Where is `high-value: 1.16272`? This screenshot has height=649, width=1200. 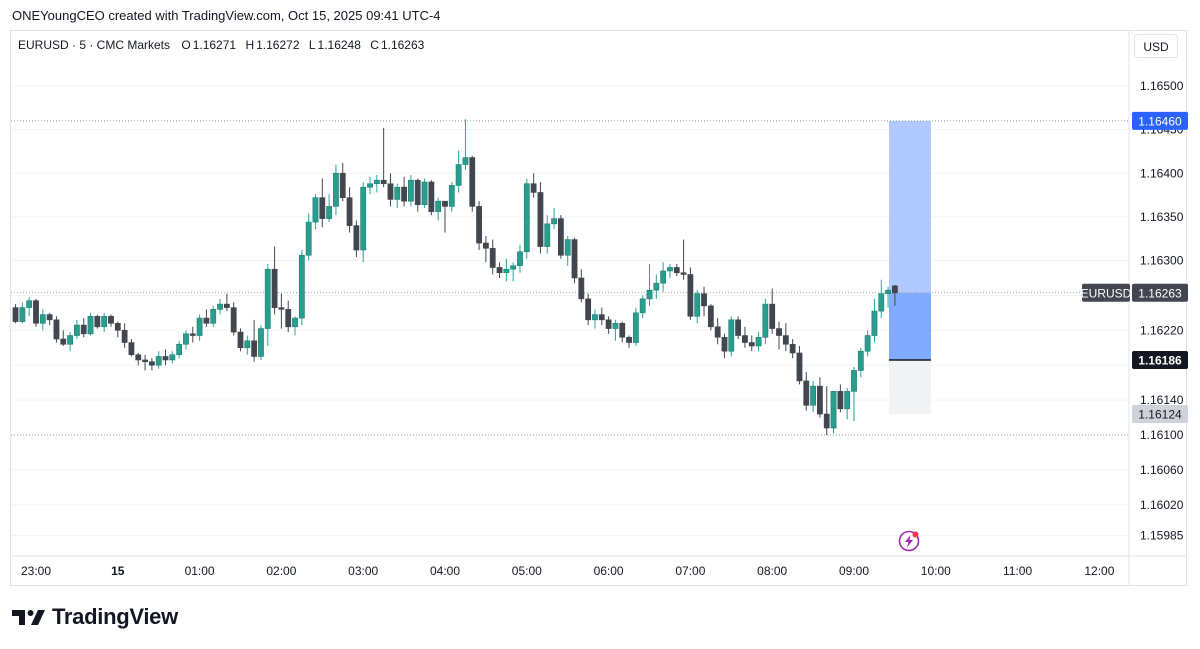 high-value: 1.16272 is located at coordinates (278, 45).